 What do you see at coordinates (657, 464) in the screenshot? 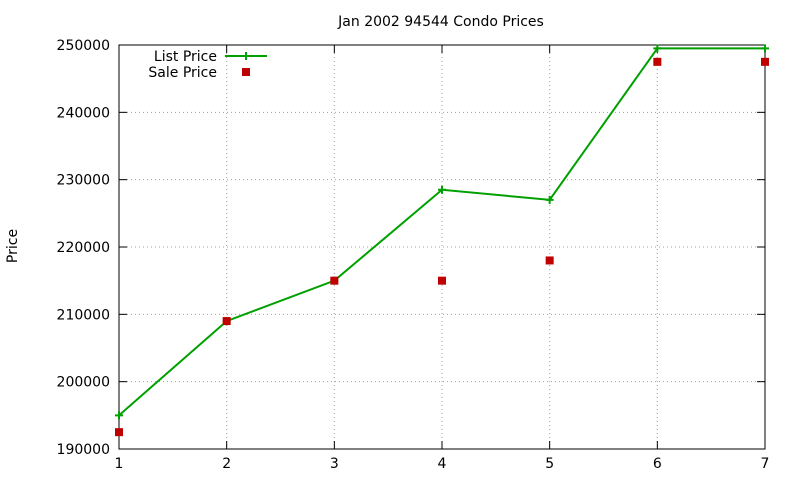
I see `x-tick-label: 6` at bounding box center [657, 464].